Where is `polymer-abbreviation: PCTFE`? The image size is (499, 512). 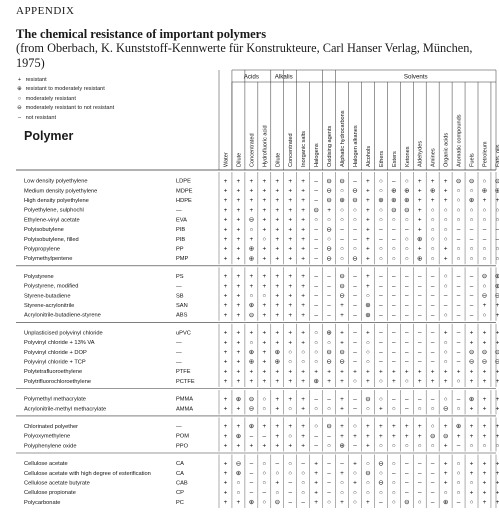 polymer-abbreviation: PCTFE is located at coordinates (185, 382).